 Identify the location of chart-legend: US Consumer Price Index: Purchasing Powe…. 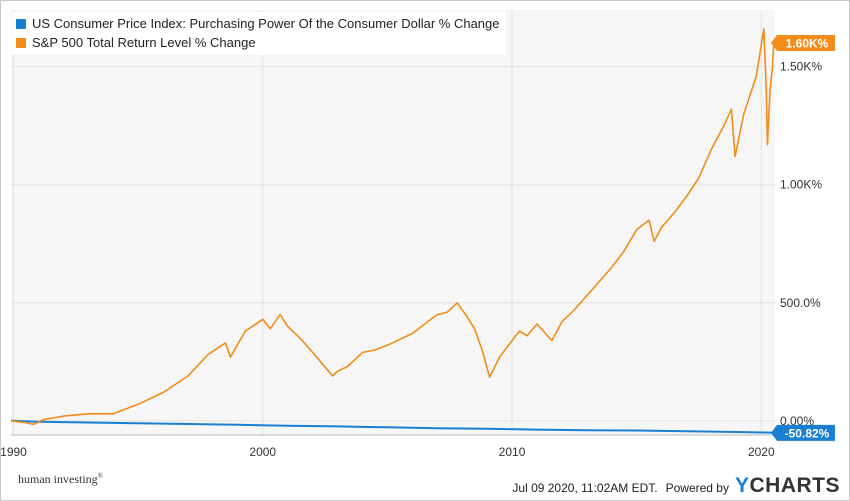
(259, 33).